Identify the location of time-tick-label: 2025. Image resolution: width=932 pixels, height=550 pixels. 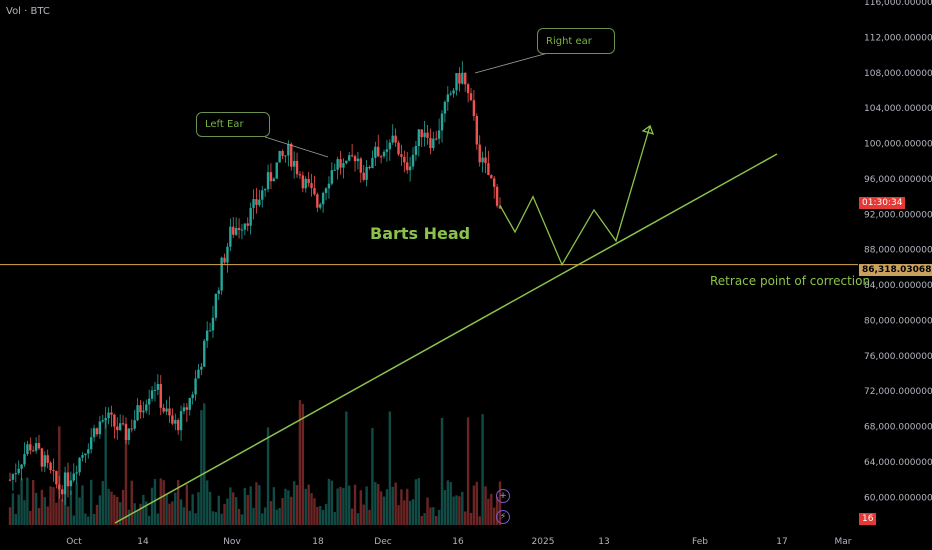
(543, 542).